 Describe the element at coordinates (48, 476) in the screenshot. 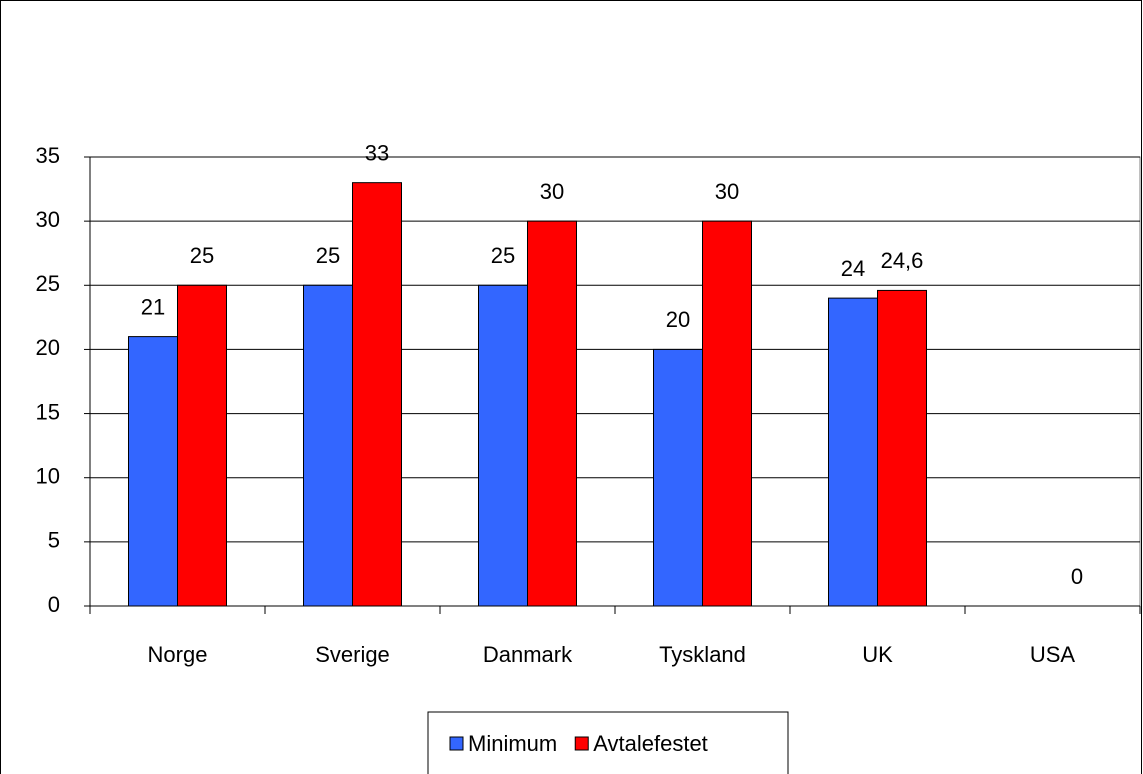

I see `y-tick-label: 10` at that location.